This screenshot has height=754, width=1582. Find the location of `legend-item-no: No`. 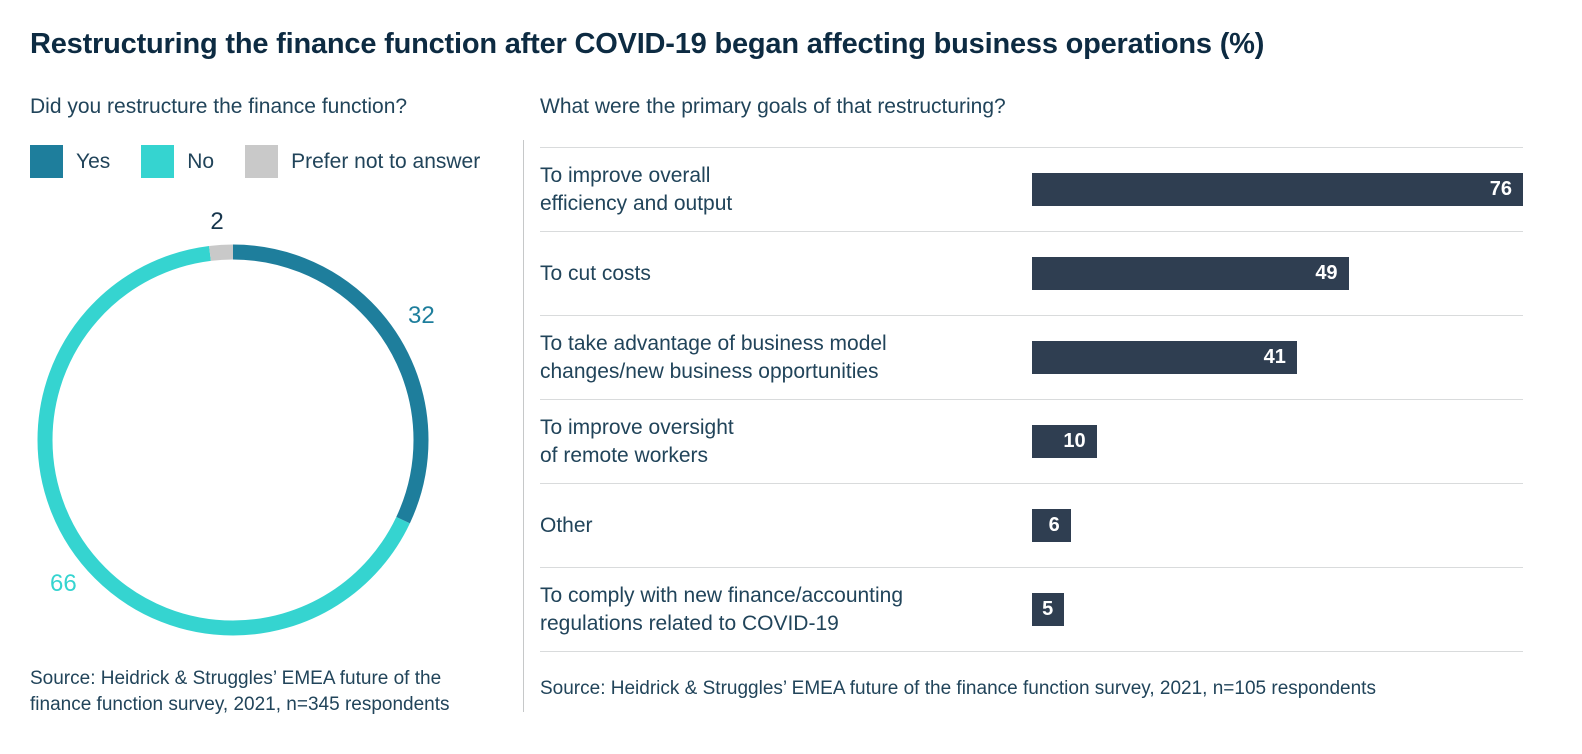

legend-item-no: No is located at coordinates (177, 161).